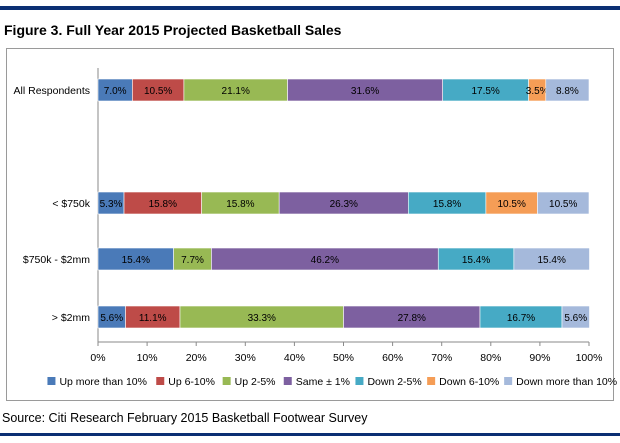 The height and width of the screenshot is (443, 620). What do you see at coordinates (365, 91) in the screenshot?
I see `data-label: 31.6%` at bounding box center [365, 91].